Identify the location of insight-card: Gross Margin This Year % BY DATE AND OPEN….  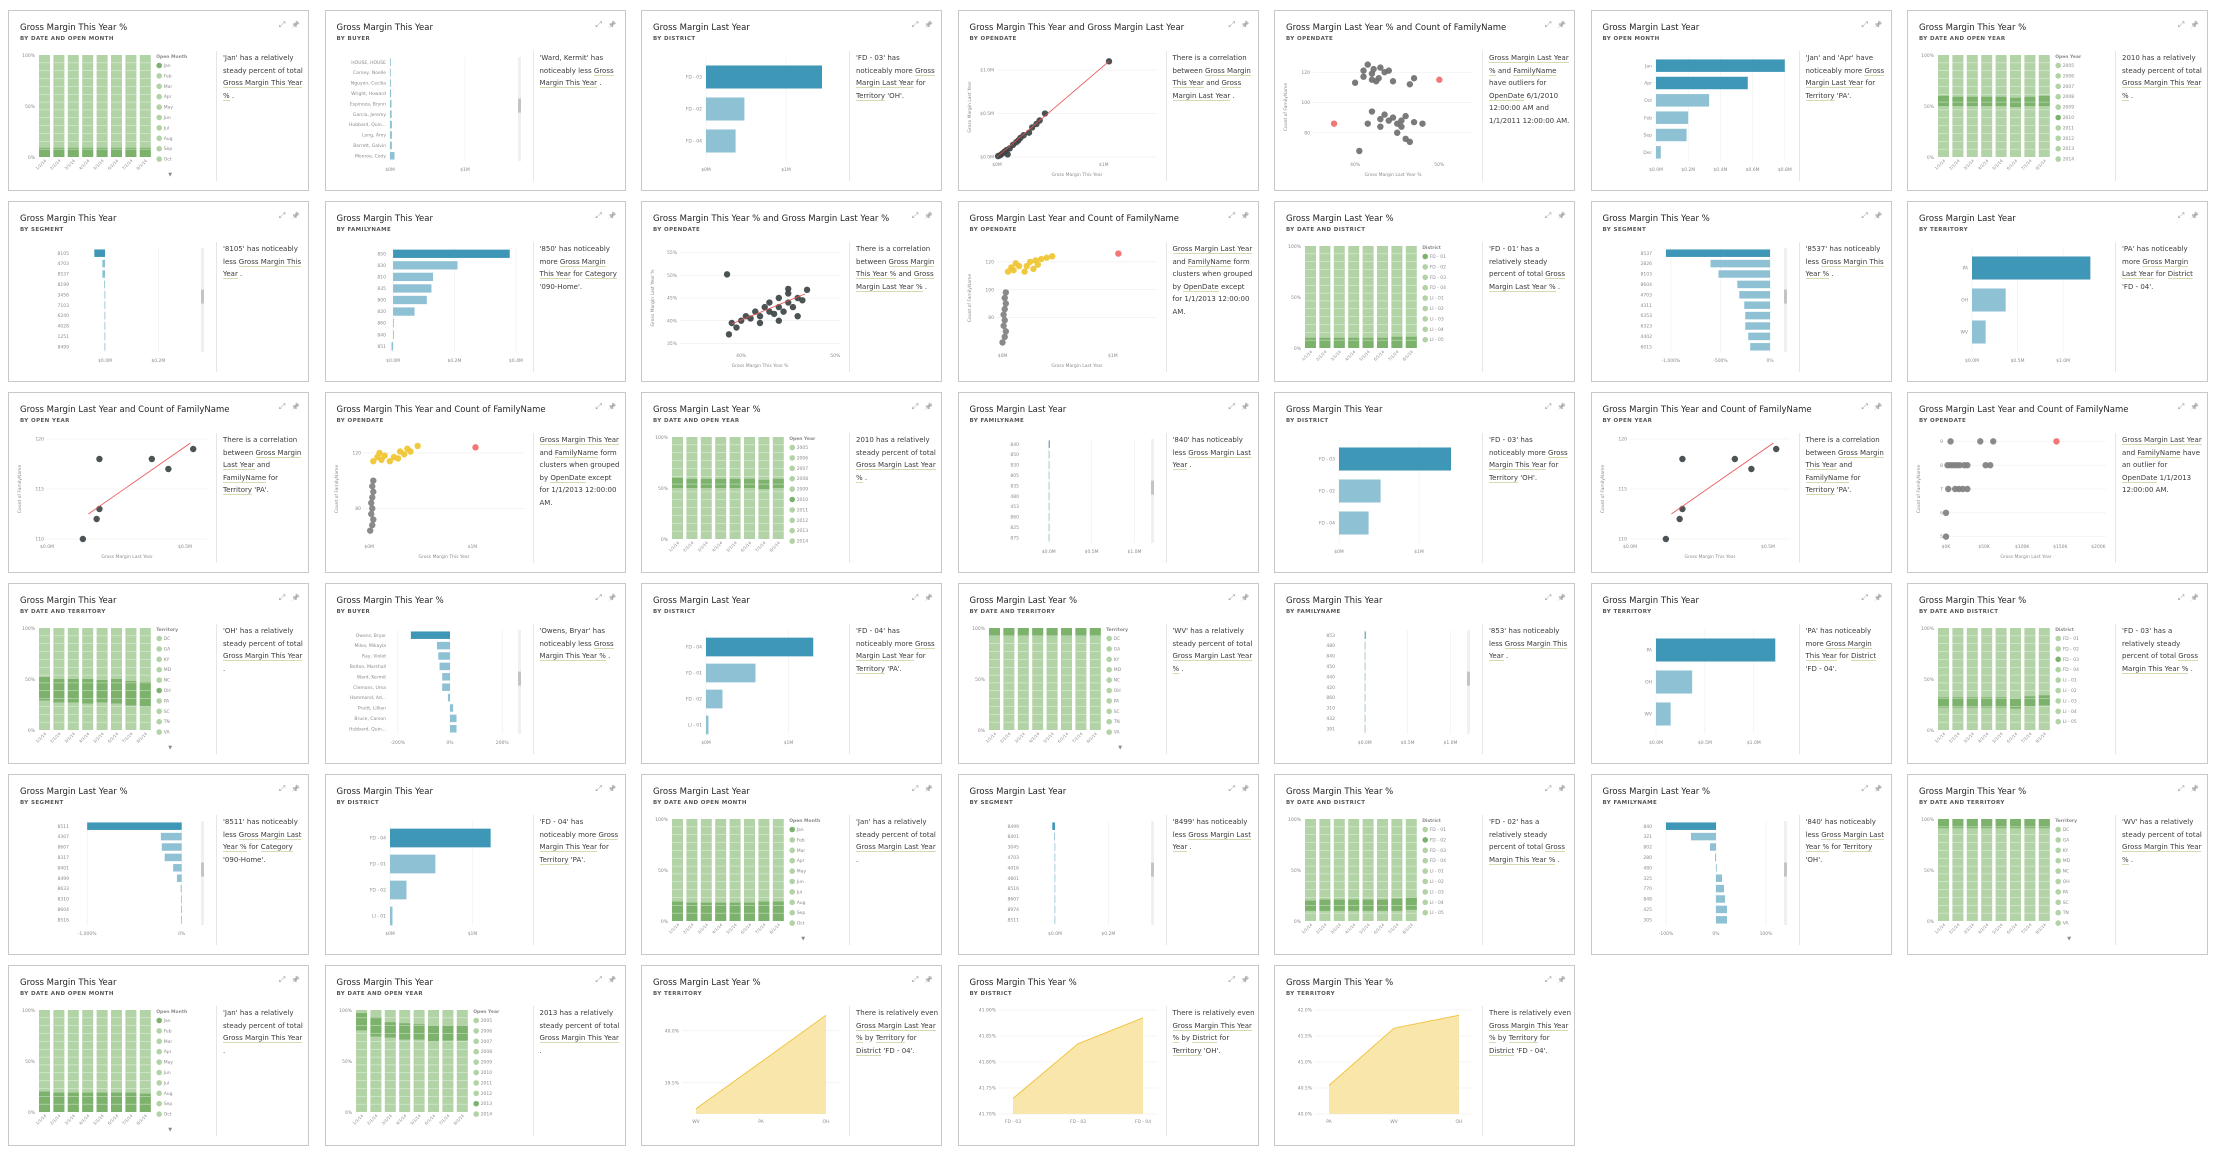
(2057, 100).